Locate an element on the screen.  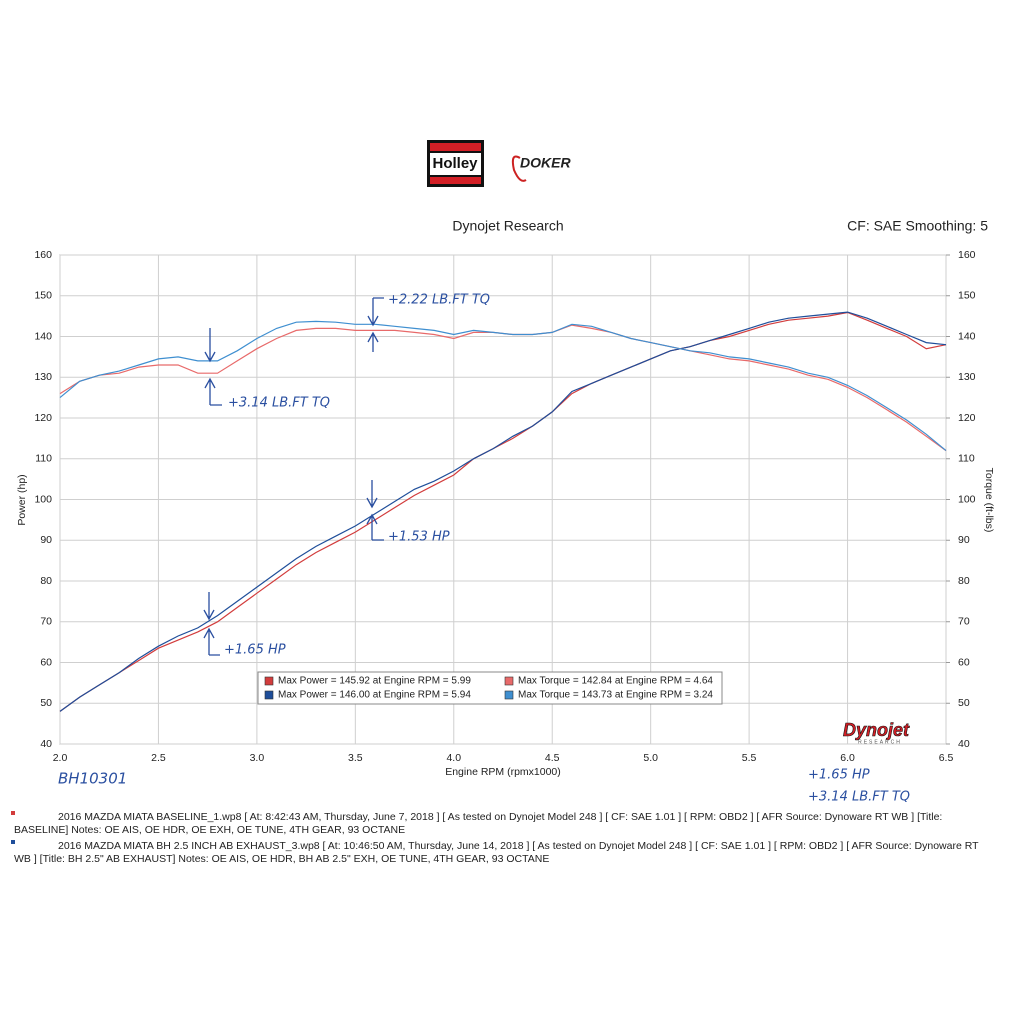
y2-tick-label: 80 is located at coordinates (964, 581).